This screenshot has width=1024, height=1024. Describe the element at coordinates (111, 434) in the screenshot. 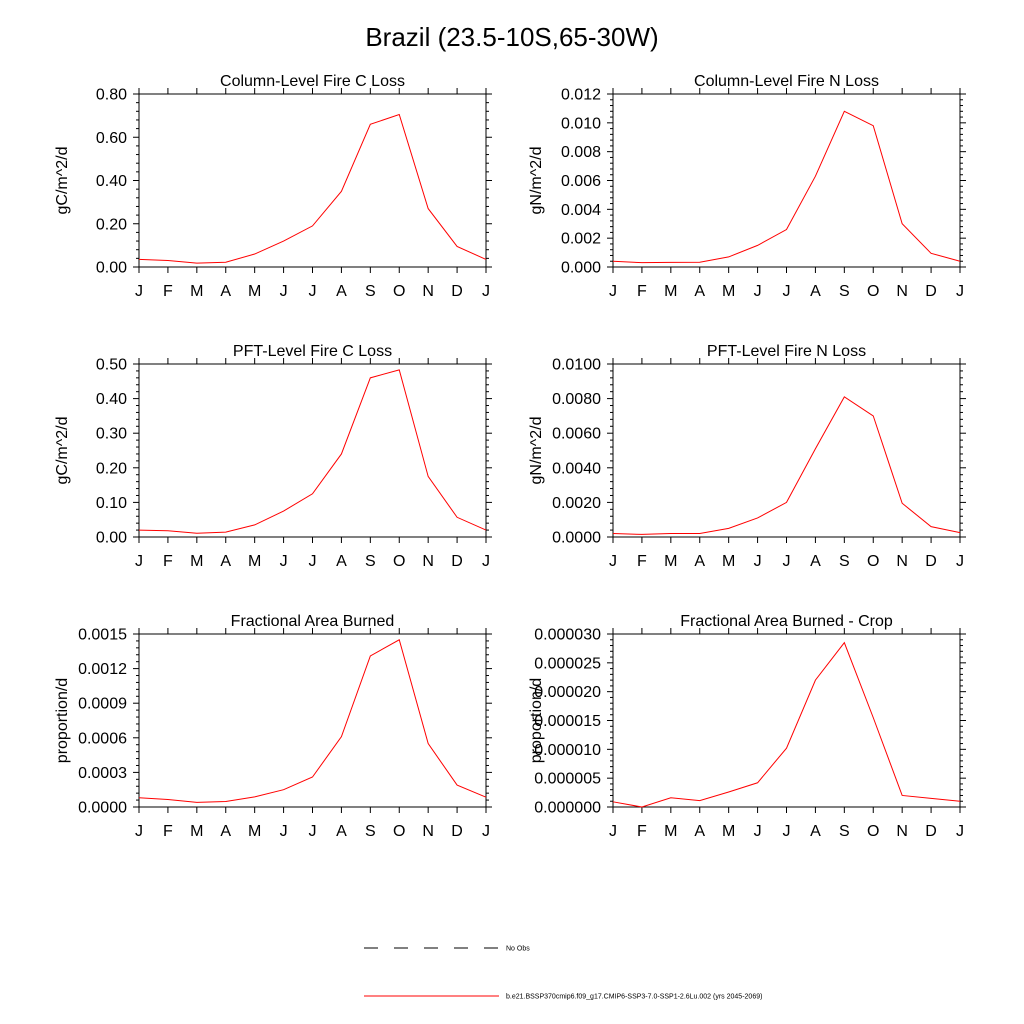

I see `y-tick-label: 0.30` at that location.